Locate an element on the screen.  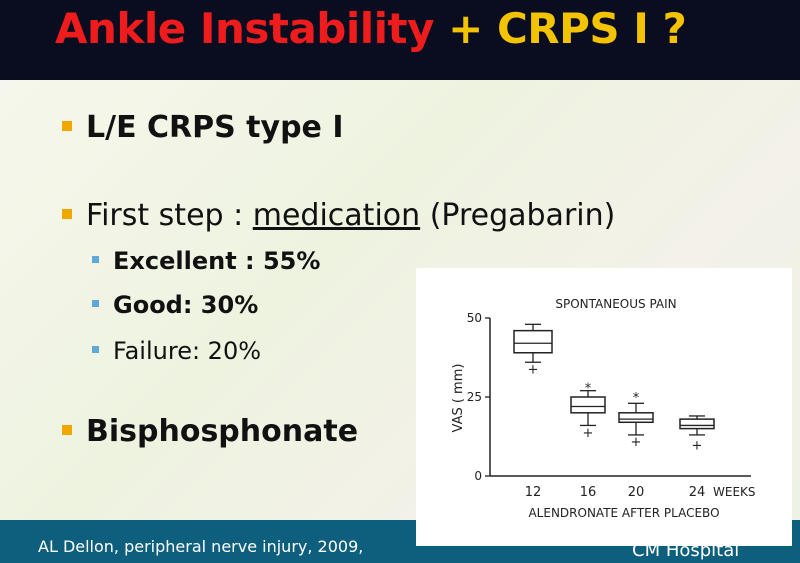
y-axis-label: VAS ( mm) is located at coordinates (458, 398).